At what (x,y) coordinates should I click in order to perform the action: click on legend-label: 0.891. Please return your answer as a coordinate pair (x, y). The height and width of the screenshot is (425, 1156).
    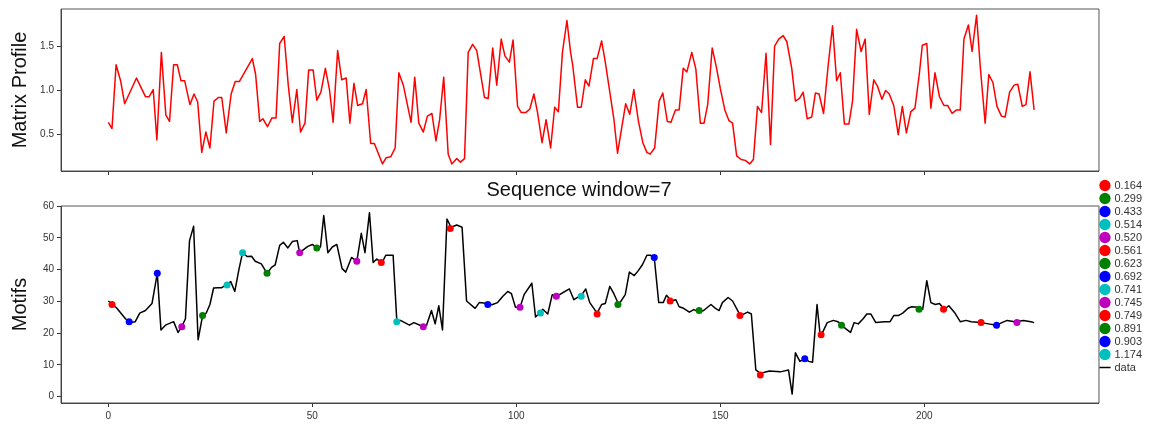
    Looking at the image, I should click on (1128, 327).